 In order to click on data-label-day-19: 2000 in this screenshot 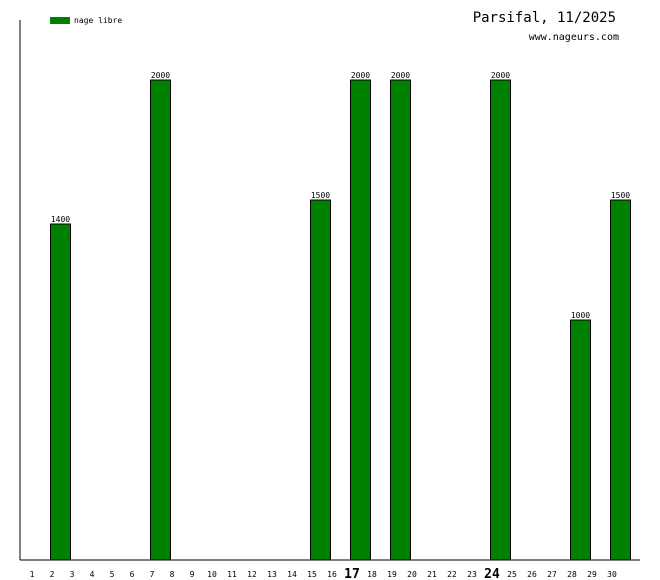, I will do `click(400, 75)`.